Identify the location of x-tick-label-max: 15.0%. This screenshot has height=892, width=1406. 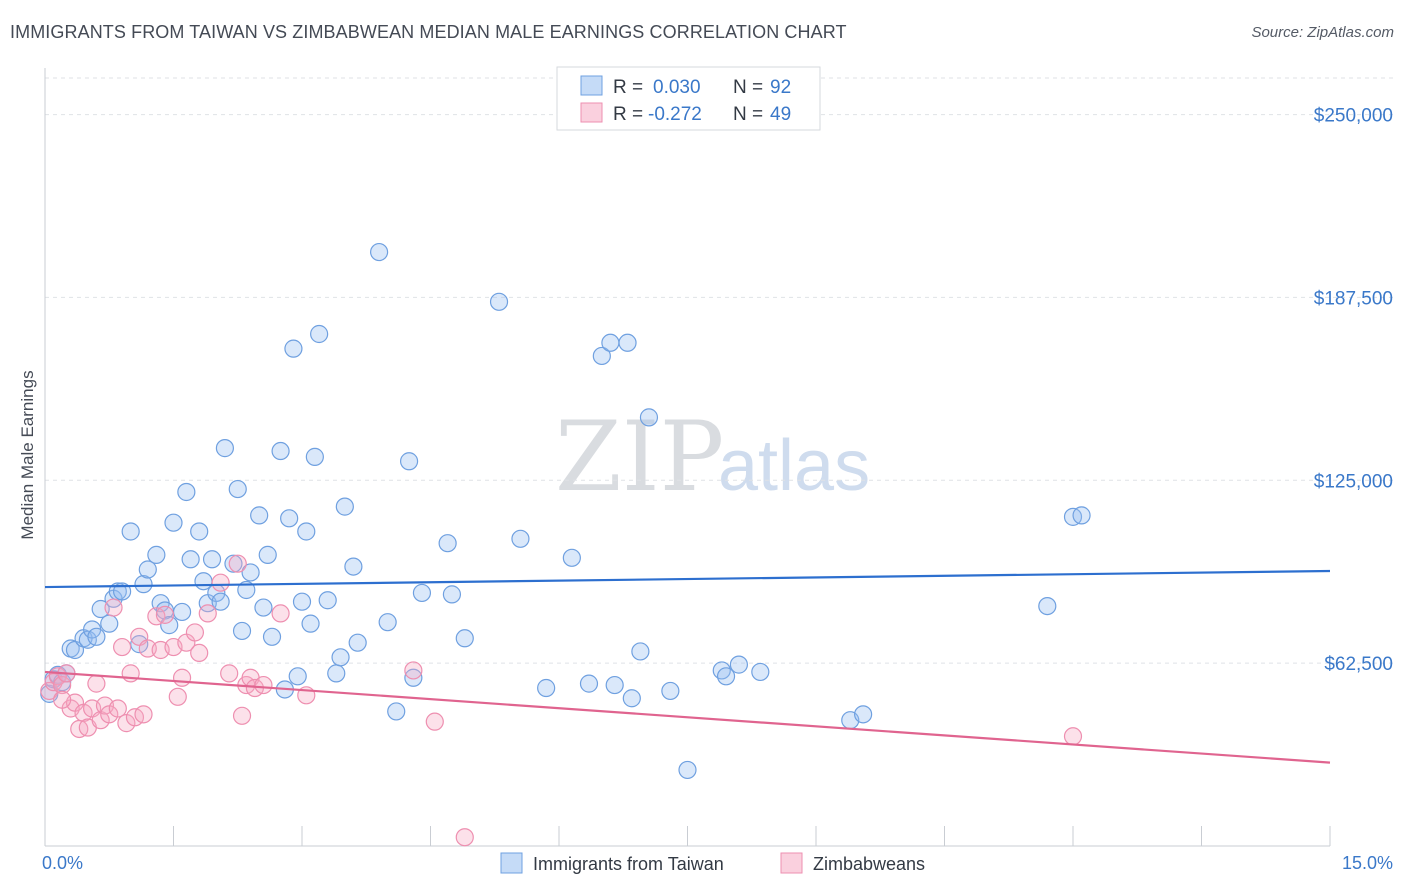
(1367, 863).